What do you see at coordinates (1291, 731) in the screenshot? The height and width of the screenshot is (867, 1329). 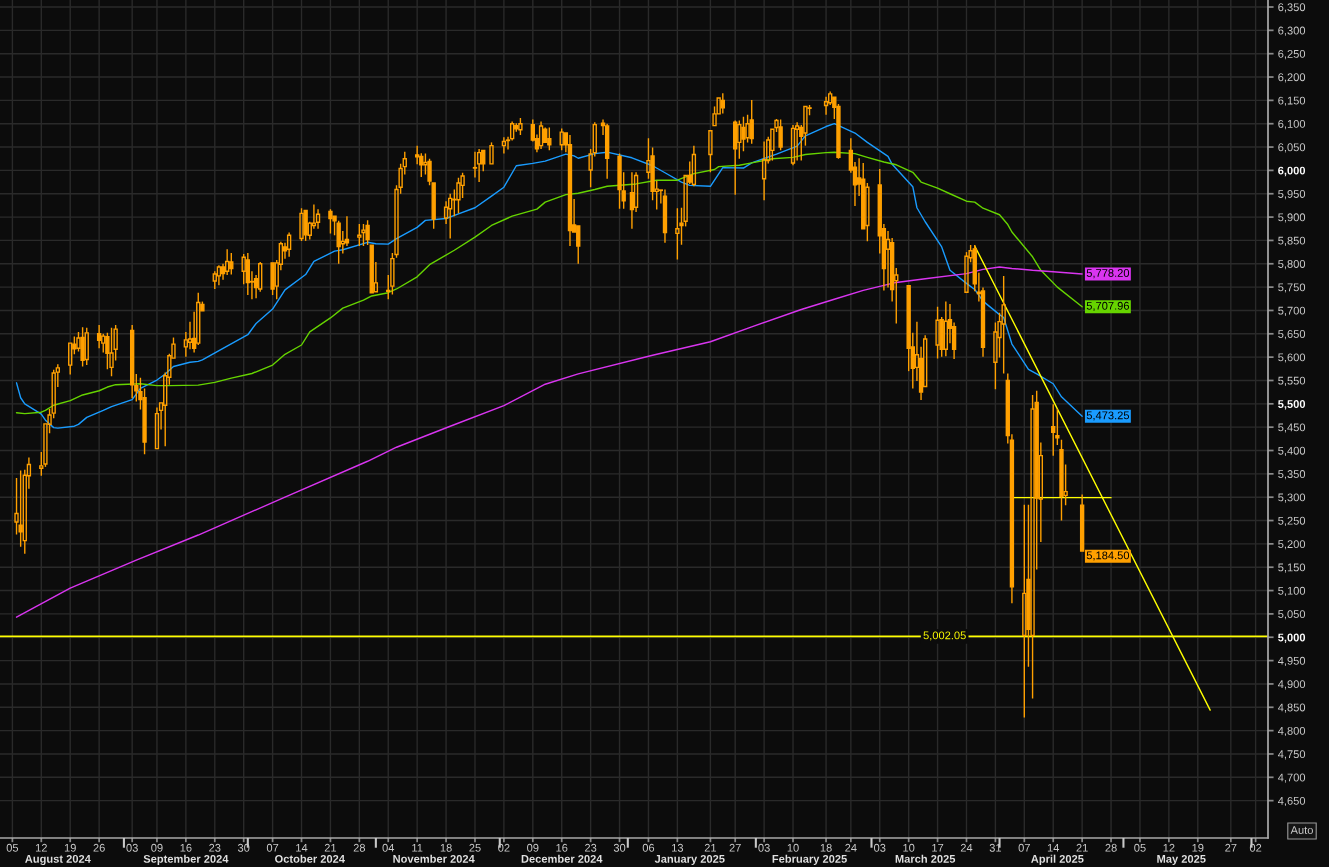 I see `y-tick-label: 4,800` at bounding box center [1291, 731].